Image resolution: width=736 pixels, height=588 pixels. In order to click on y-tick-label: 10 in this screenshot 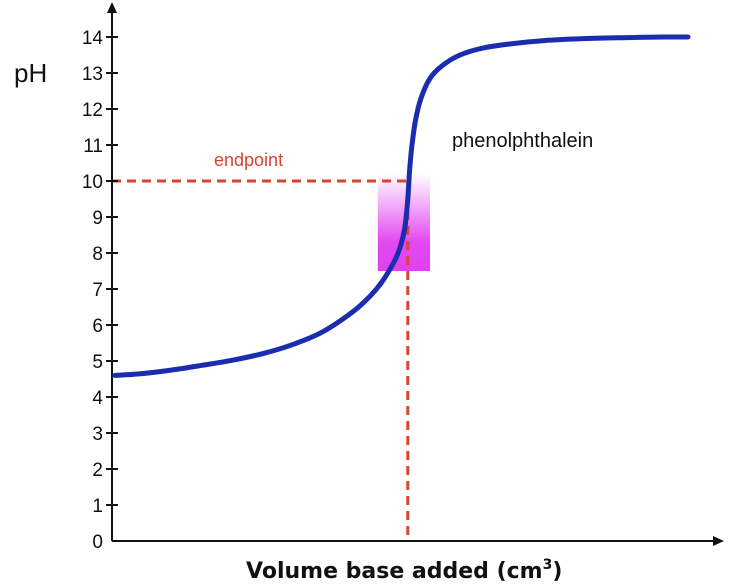, I will do `click(92, 182)`.